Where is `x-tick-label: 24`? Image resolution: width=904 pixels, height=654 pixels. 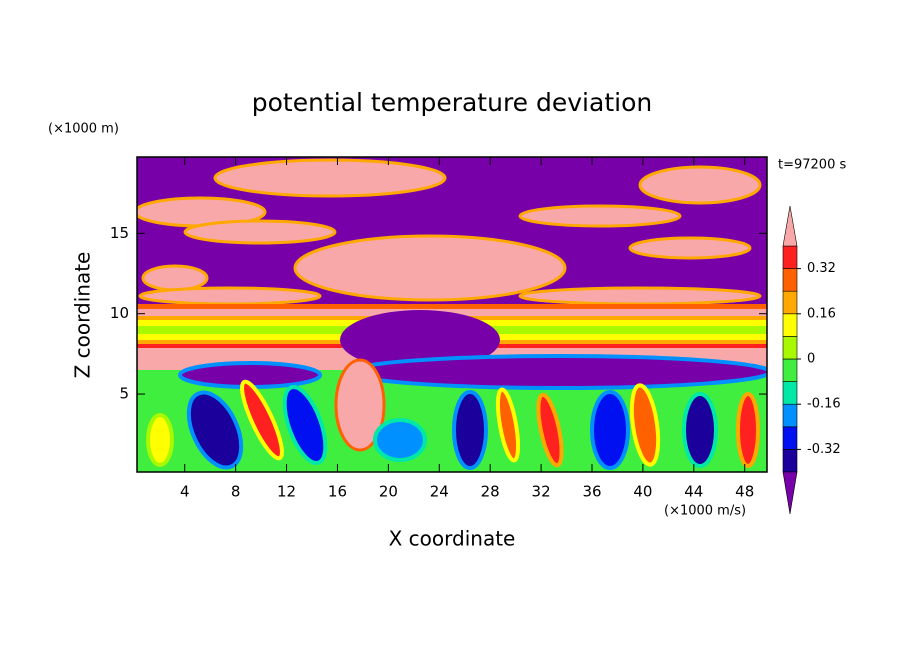 x-tick-label: 24 is located at coordinates (439, 492).